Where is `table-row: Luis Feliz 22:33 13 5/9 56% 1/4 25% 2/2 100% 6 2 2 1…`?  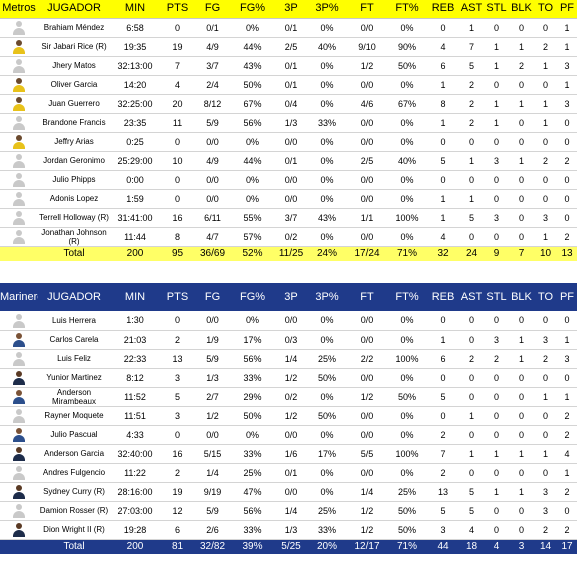 table-row: Luis Feliz 22:33 13 5/9 56% 1/4 25% 2/2 100% 6 2 2 1… is located at coordinates (288, 359).